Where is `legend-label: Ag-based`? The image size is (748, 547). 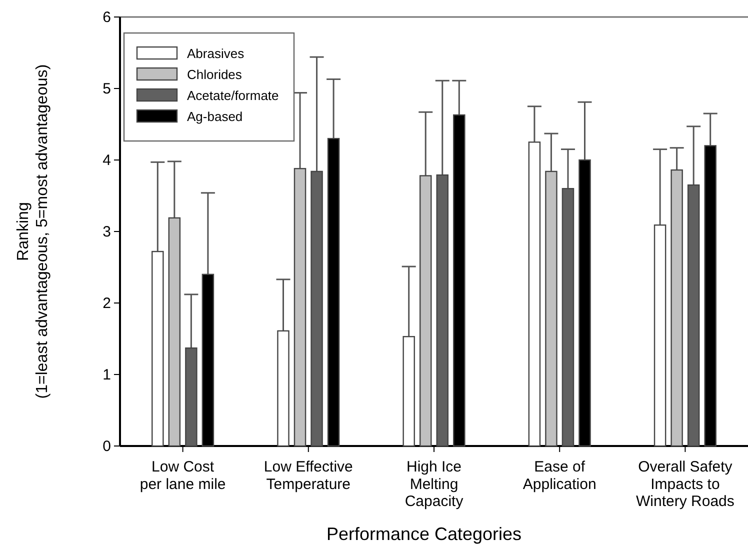
legend-label: Ag-based is located at coordinates (215, 116).